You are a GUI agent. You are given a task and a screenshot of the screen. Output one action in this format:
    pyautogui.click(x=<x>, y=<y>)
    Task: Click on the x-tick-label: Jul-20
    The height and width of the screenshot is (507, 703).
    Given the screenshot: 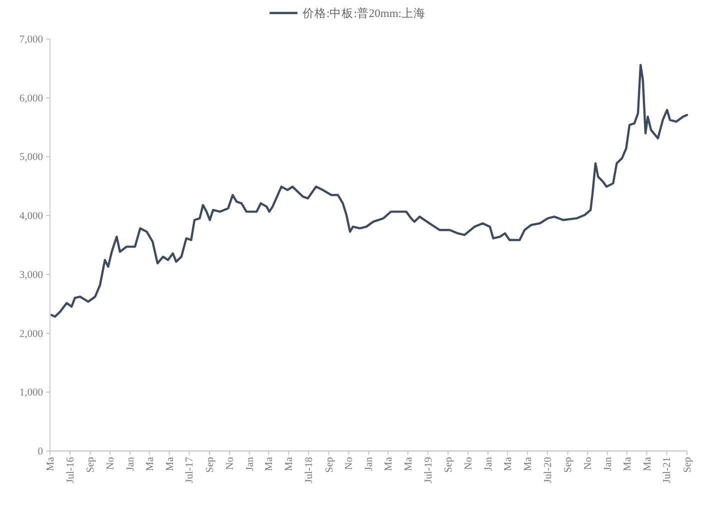 What is the action you would take?
    pyautogui.click(x=548, y=470)
    